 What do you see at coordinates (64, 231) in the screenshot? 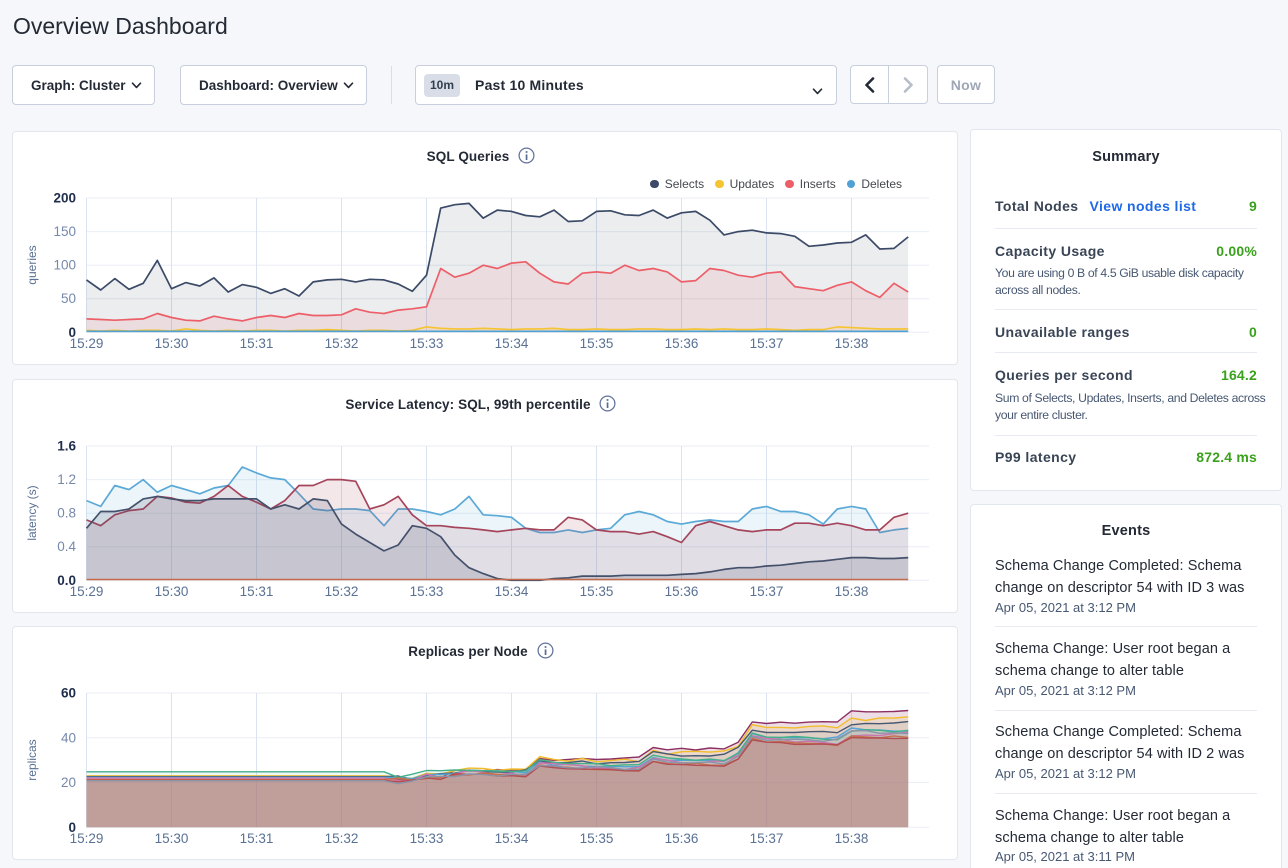
I see `svg-text: 150` at bounding box center [64, 231].